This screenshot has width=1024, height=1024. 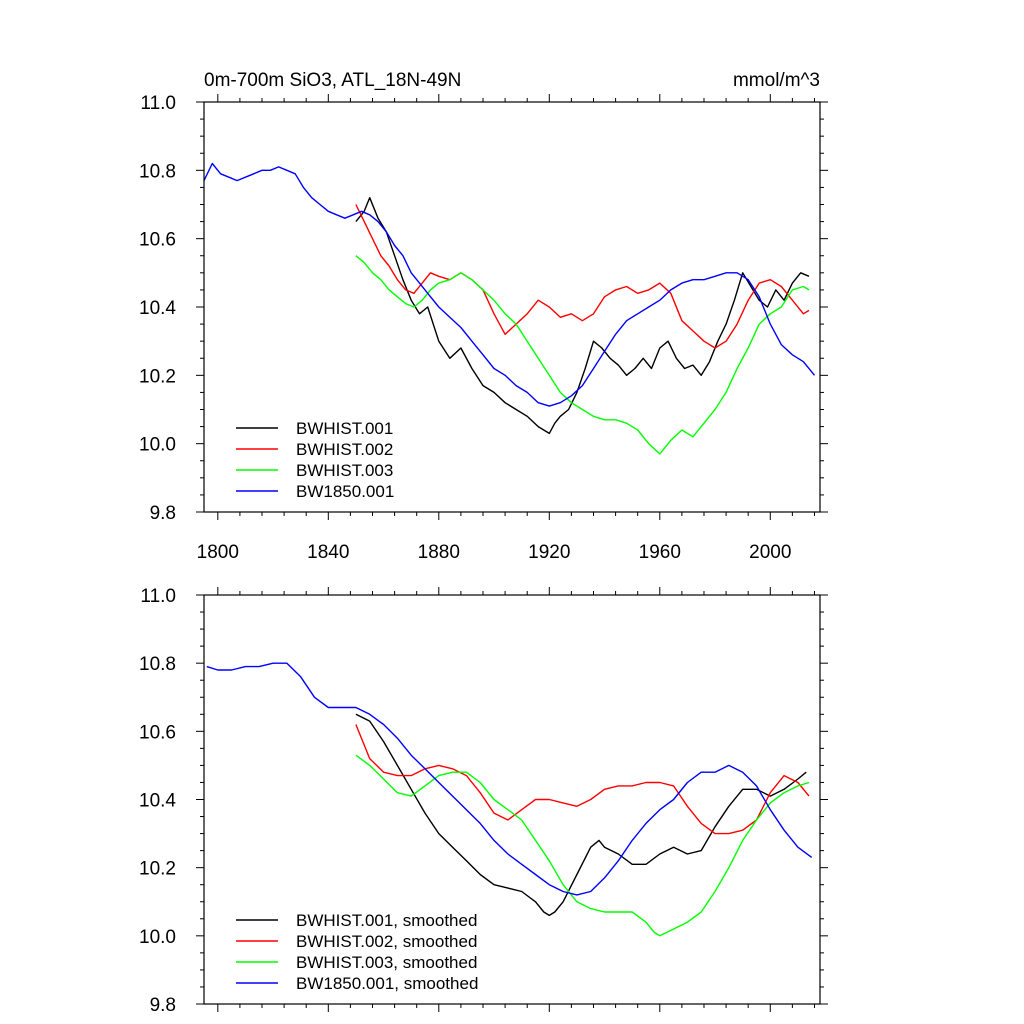 I want to click on x-tick-label: 1920, so click(x=549, y=552).